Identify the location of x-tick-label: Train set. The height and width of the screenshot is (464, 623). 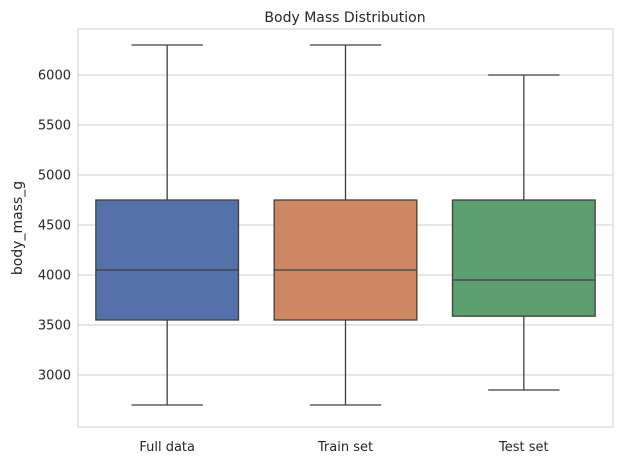
(345, 447).